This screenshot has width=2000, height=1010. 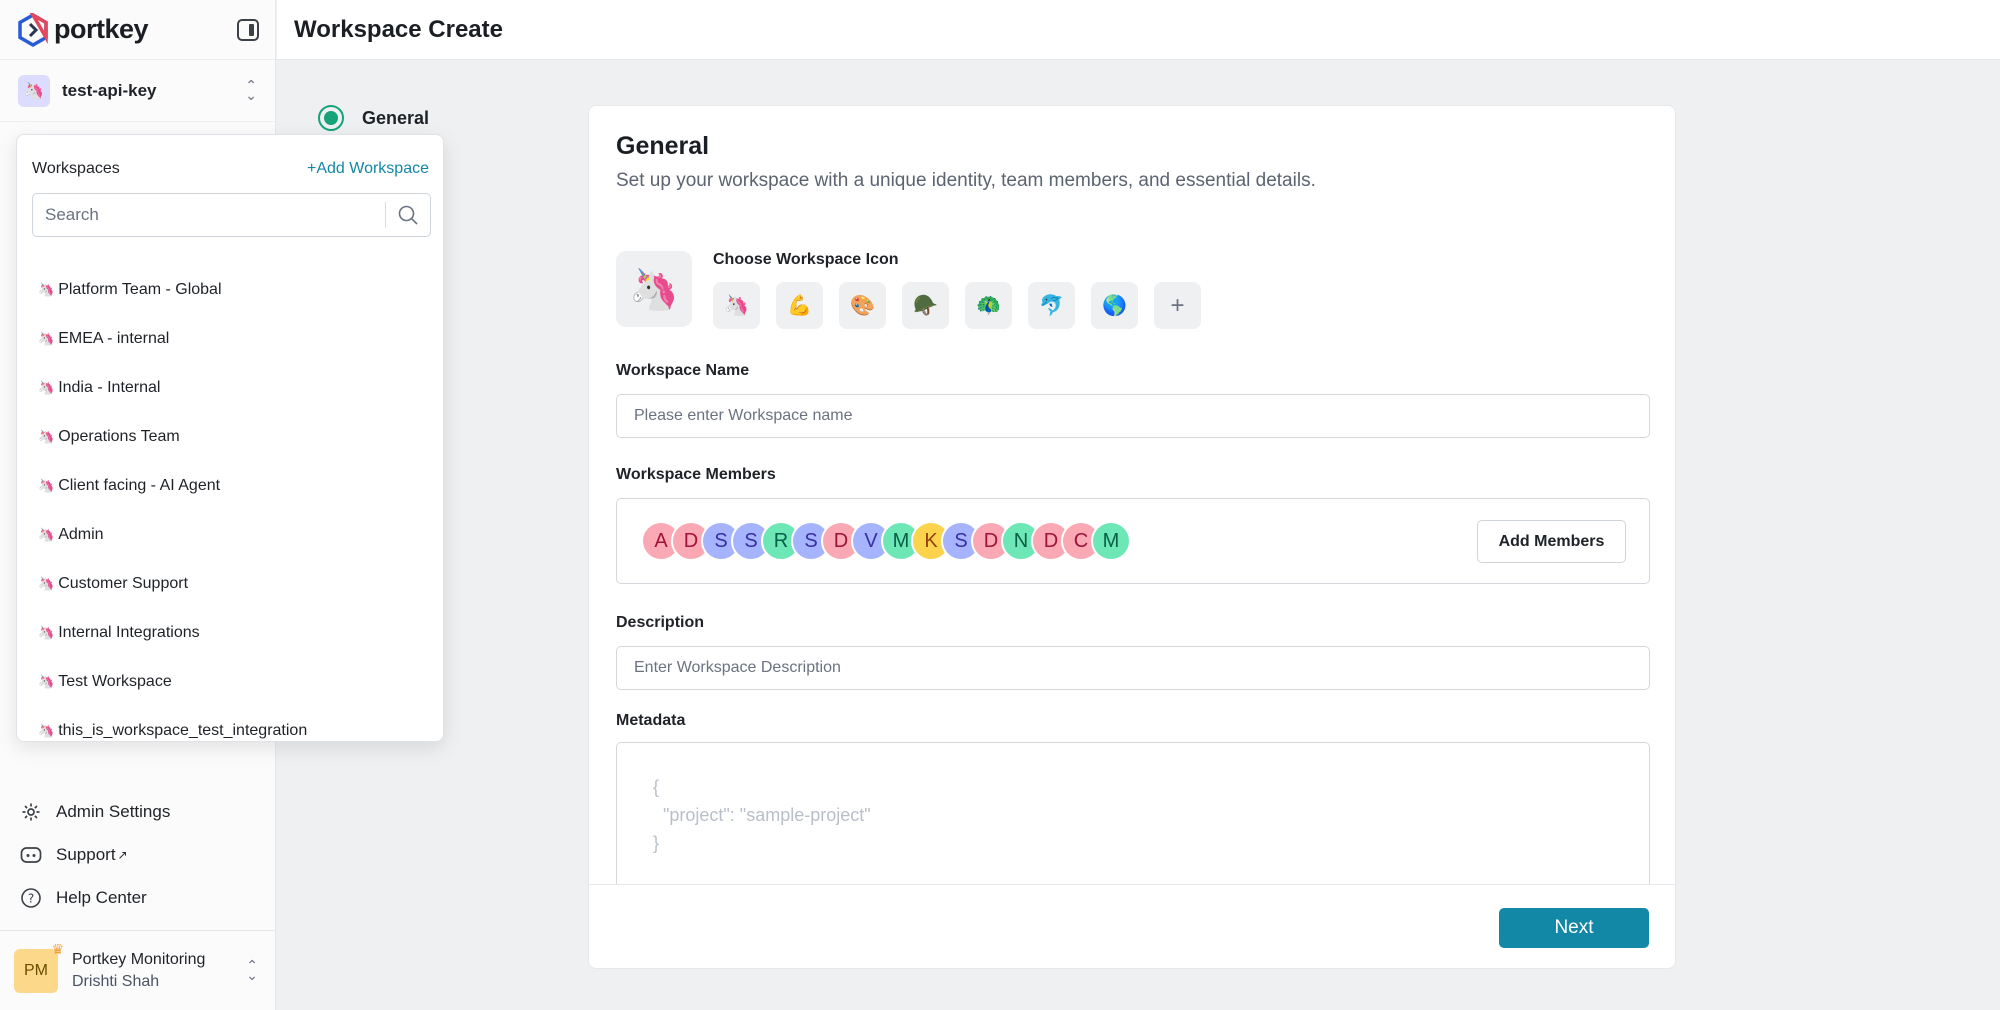 I want to click on icon-option-muscle: 💪, so click(x=799, y=305).